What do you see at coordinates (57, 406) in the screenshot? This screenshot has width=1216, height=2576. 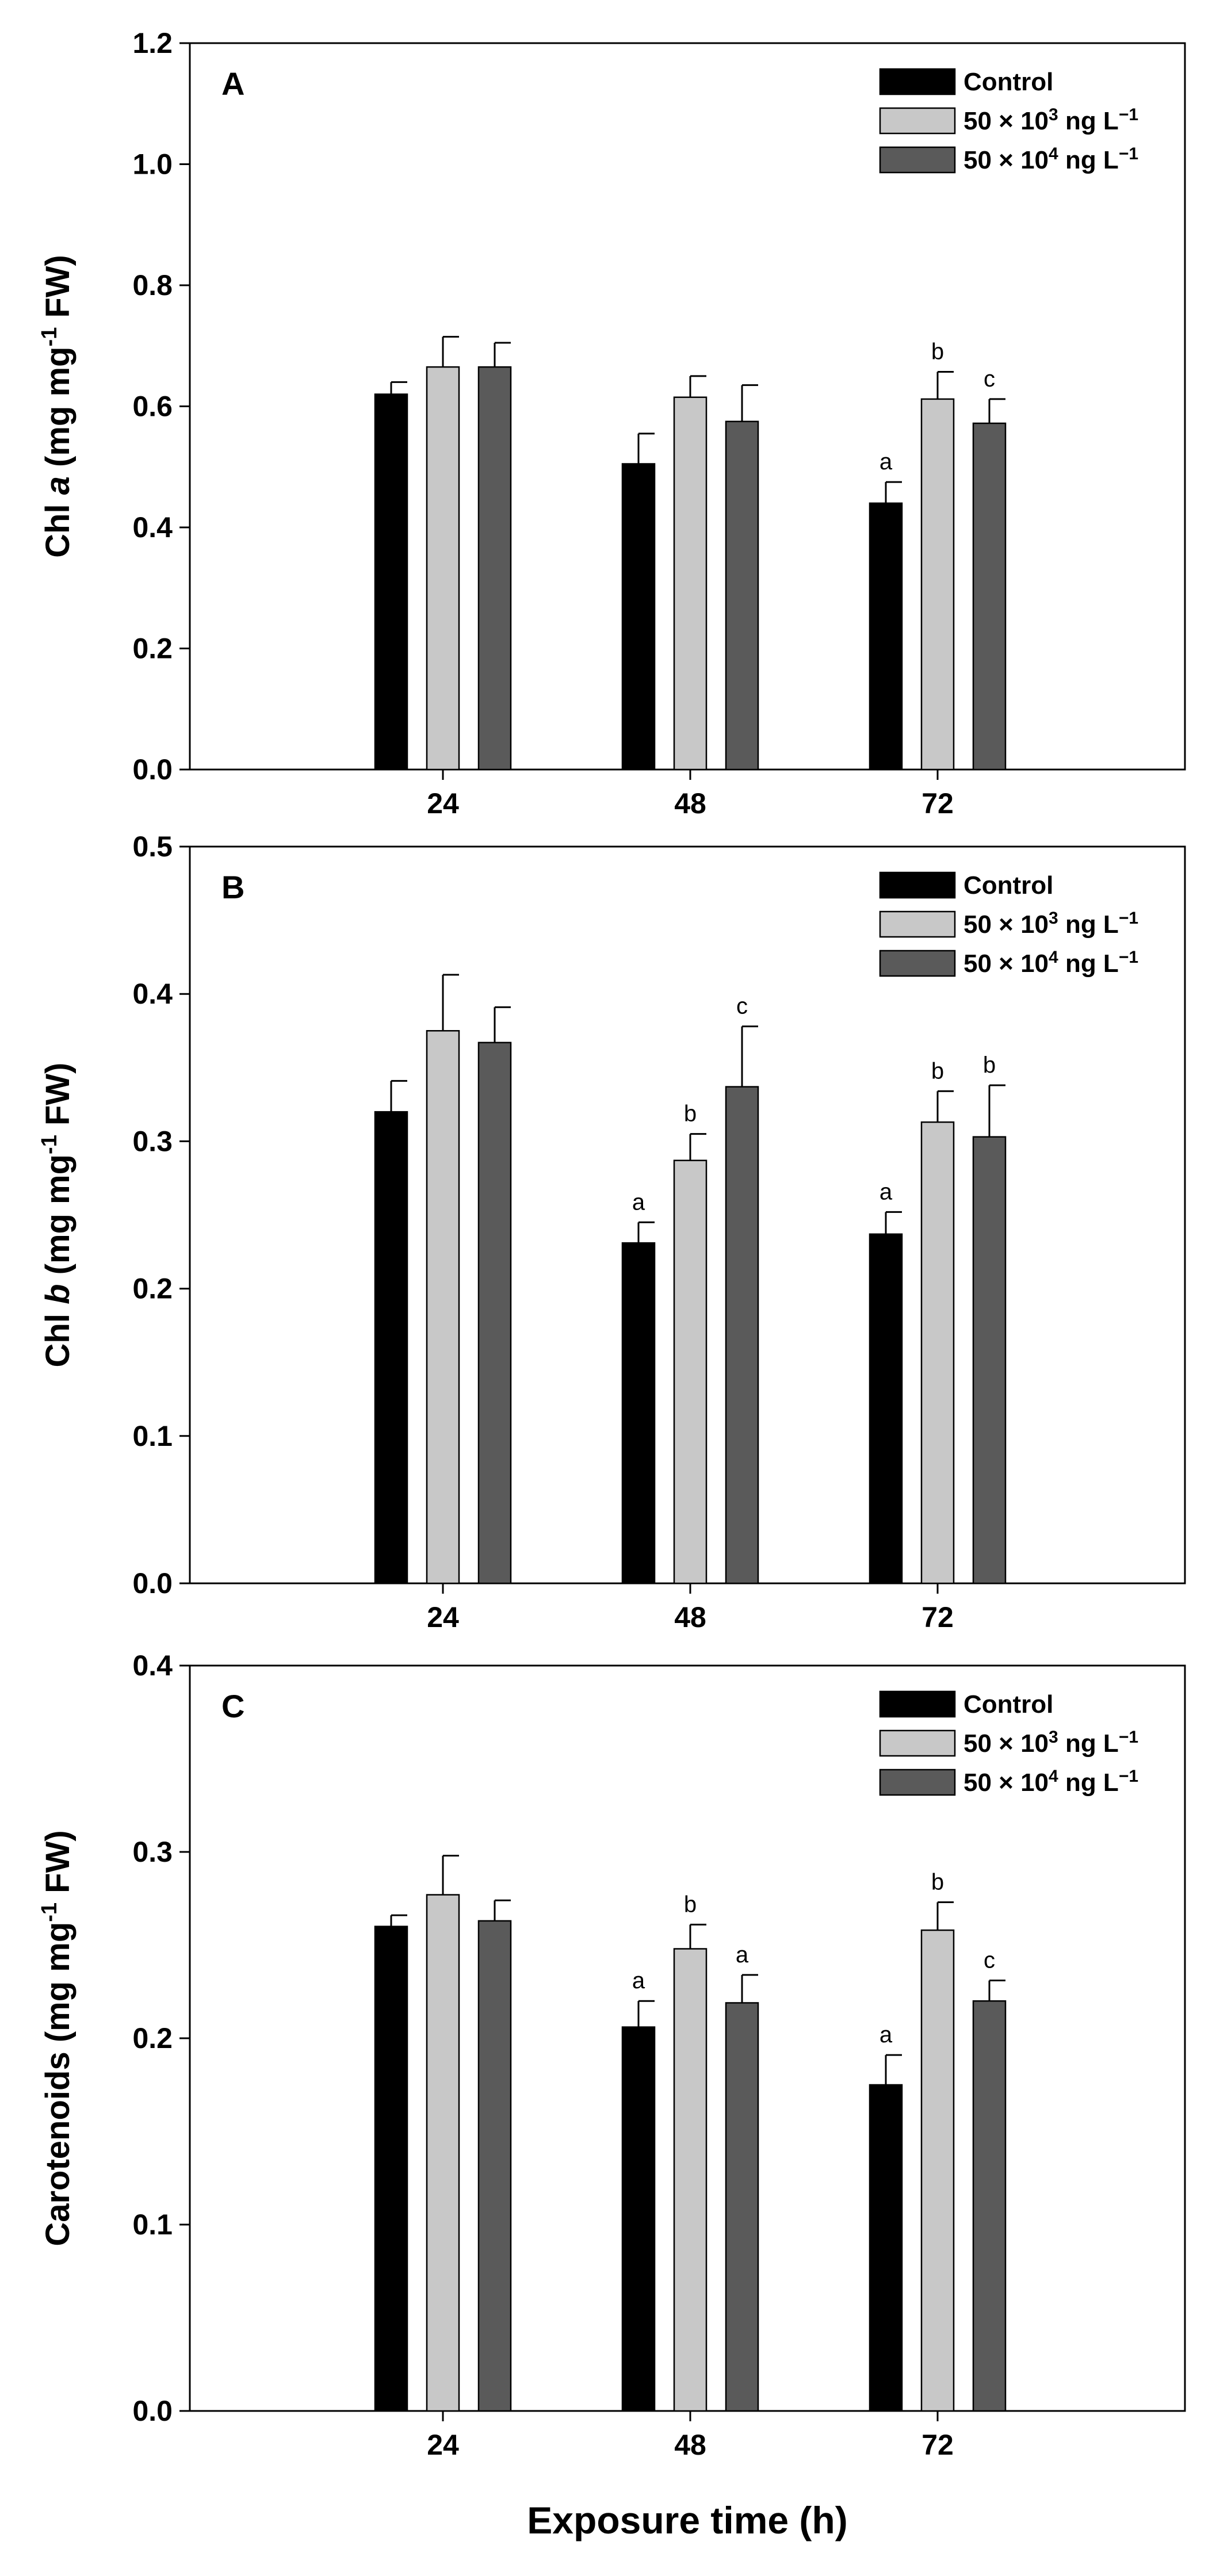 I see `y-axis-label: Chl a (mg mg-1 FW)` at bounding box center [57, 406].